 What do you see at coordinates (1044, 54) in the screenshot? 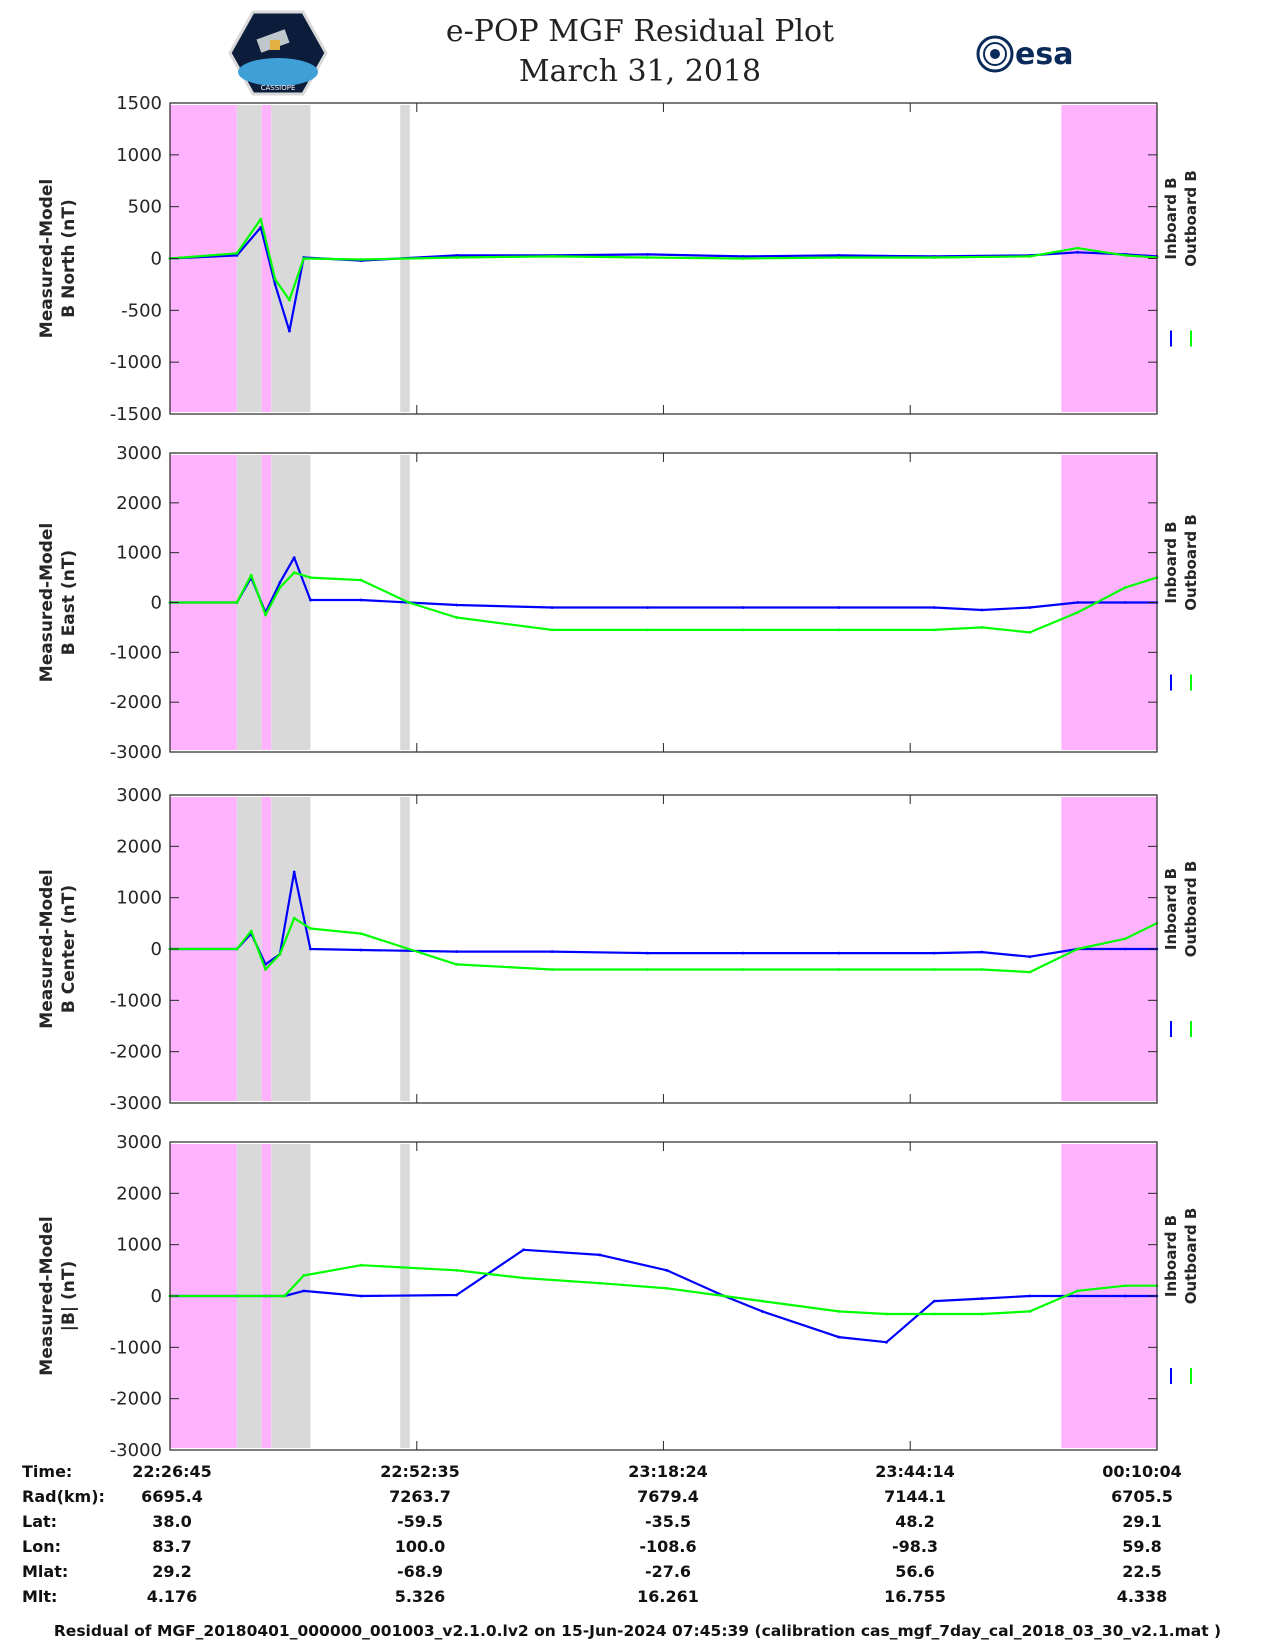
I see `esa-logo-text: esa` at bounding box center [1044, 54].